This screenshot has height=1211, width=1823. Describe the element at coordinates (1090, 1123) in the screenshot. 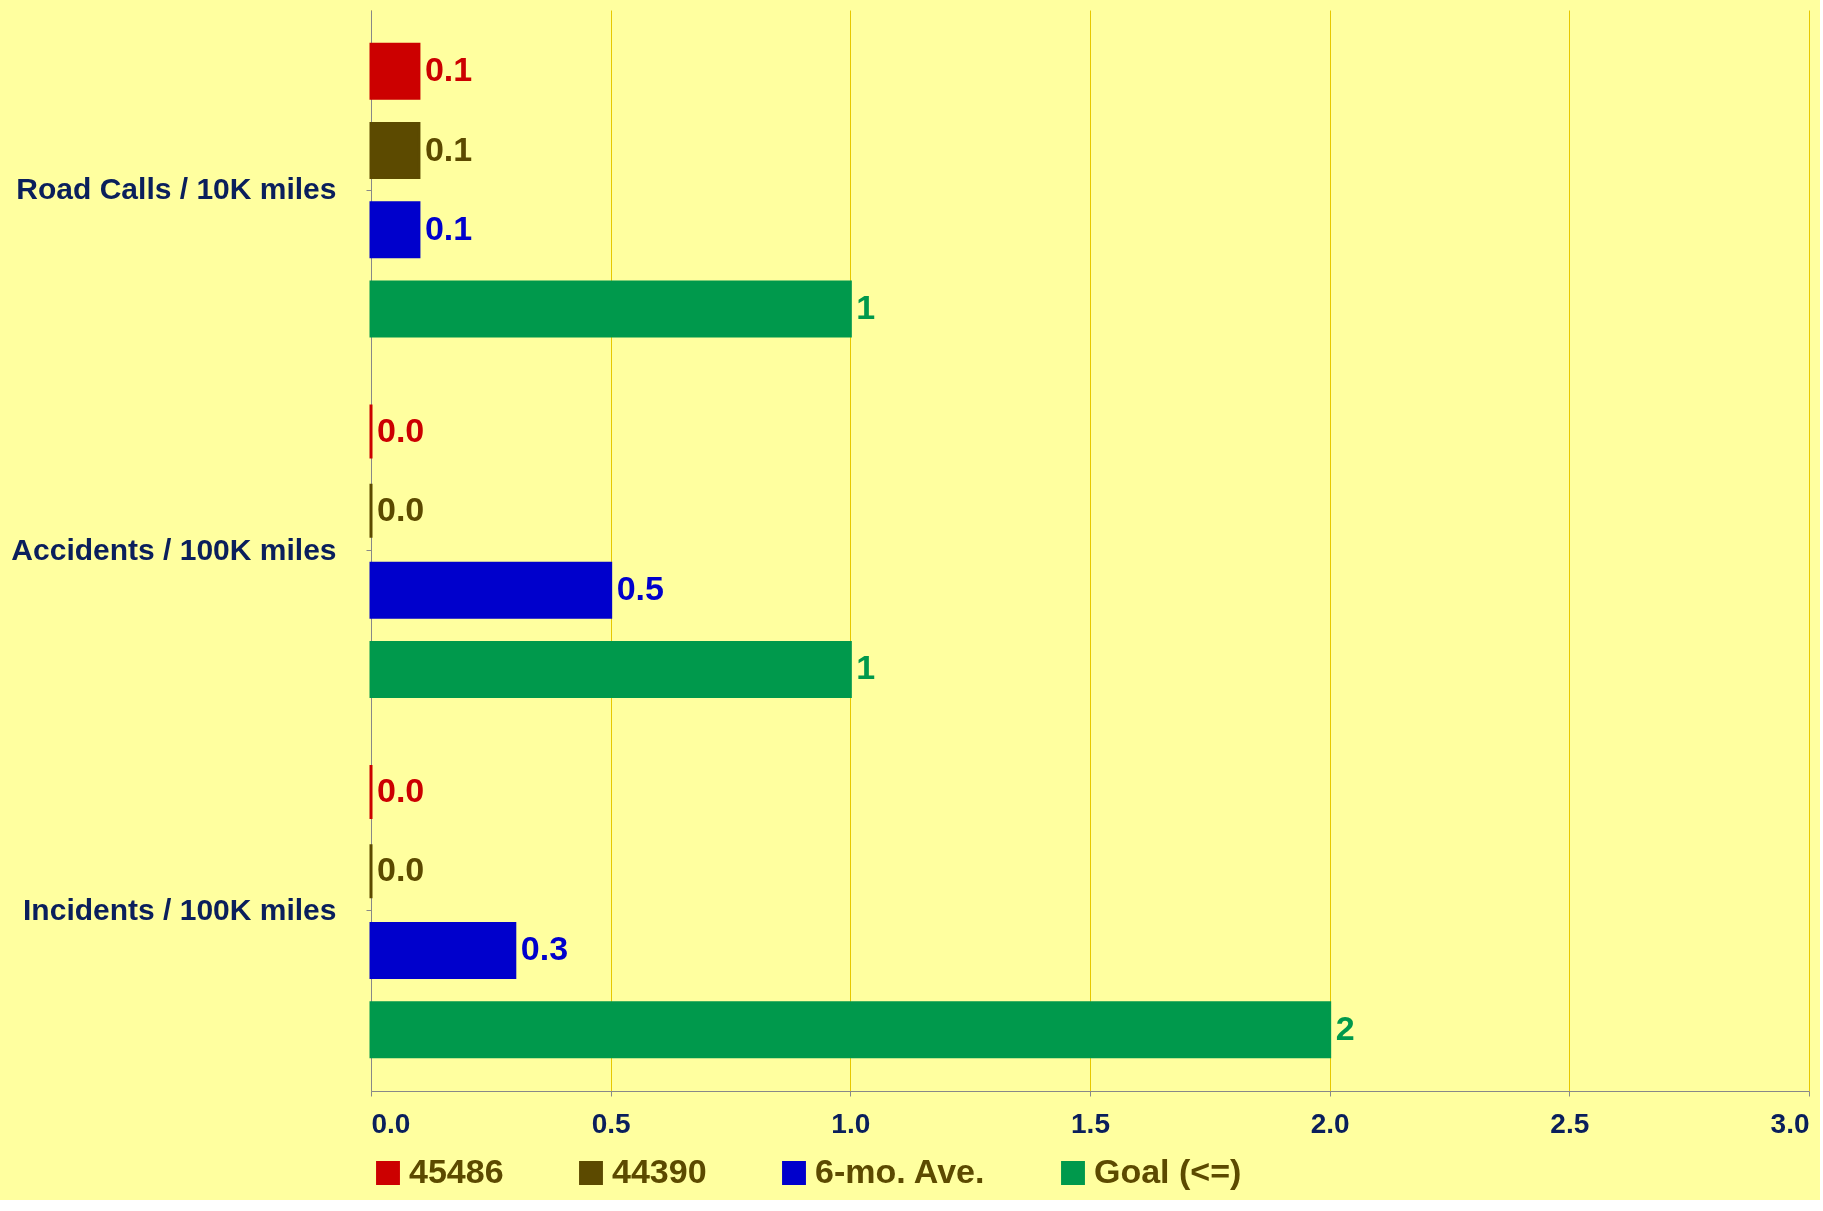

I see `x-tick-label: 1.5` at that location.